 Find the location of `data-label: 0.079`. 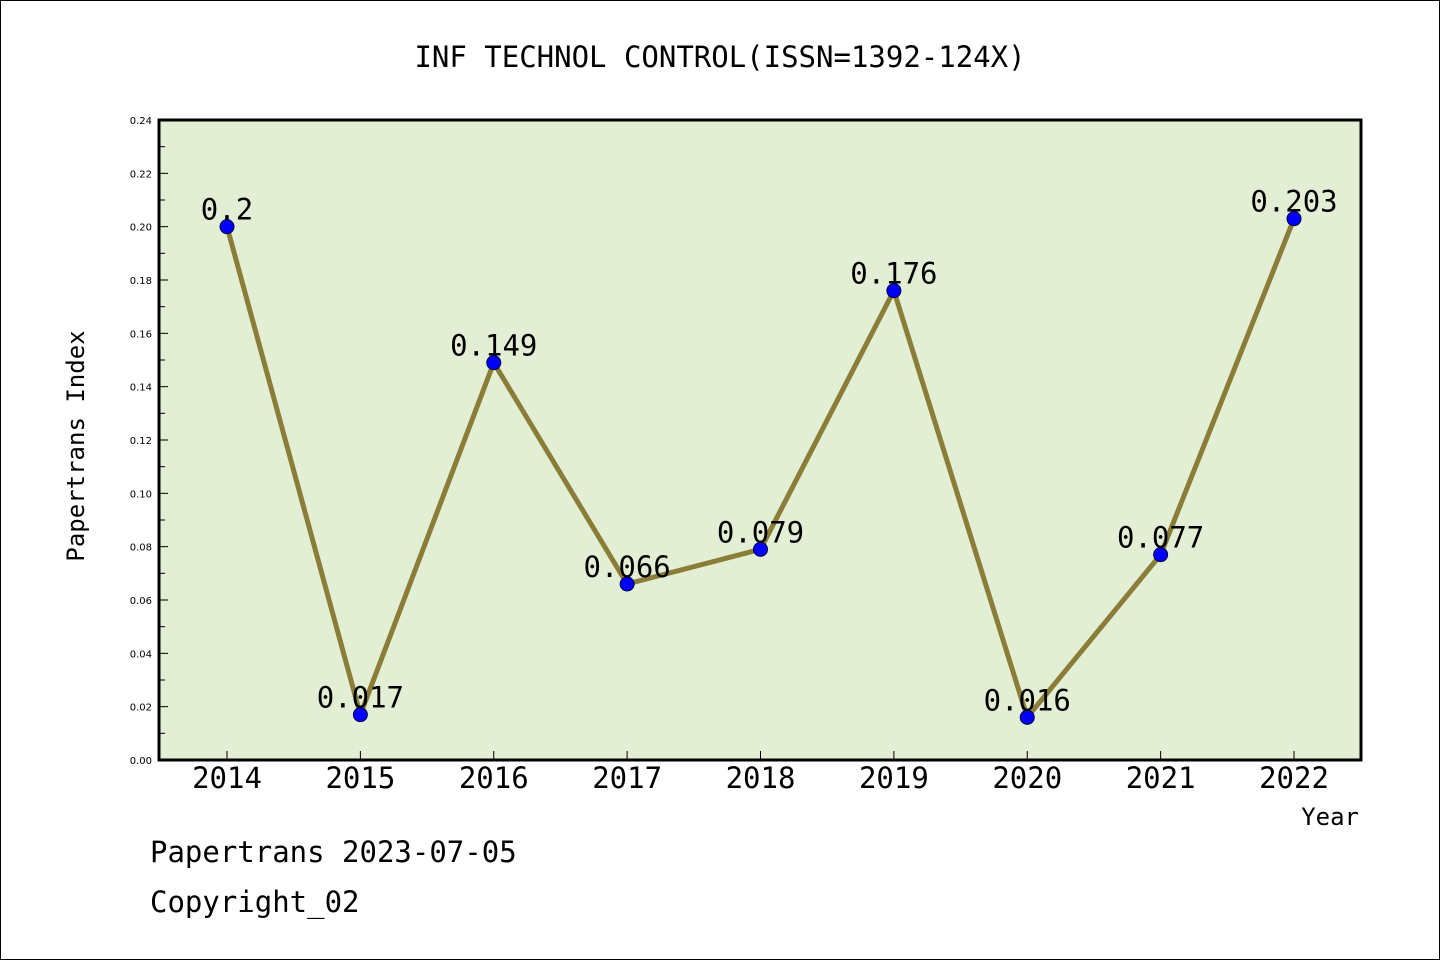

data-label: 0.079 is located at coordinates (760, 532).